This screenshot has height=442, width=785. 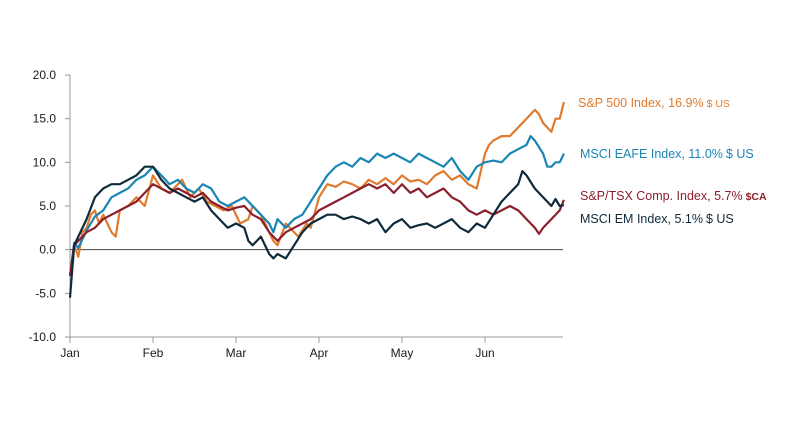 I want to click on y-tick-label: 5.0, so click(x=47, y=206).